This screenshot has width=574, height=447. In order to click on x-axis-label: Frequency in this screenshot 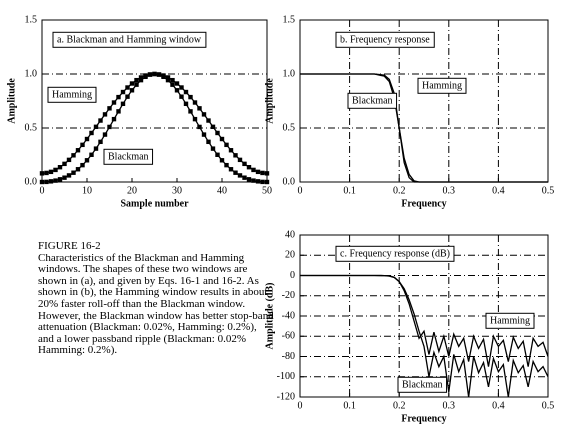, I will do `click(423, 418)`.